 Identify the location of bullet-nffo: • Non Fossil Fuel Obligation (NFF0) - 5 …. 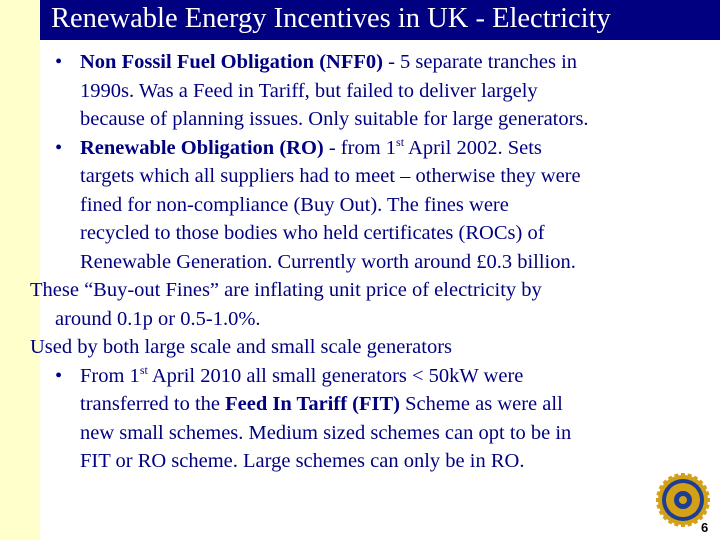
(385, 91).